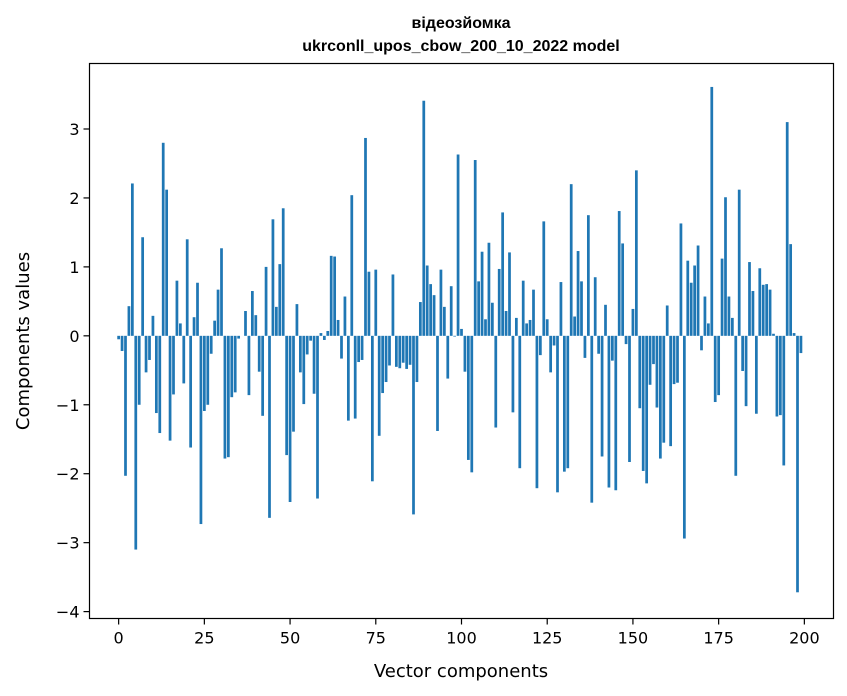 This screenshot has height=696, width=847. What do you see at coordinates (461, 23) in the screenshot?
I see `chart-title-line-1: відеозйомка` at bounding box center [461, 23].